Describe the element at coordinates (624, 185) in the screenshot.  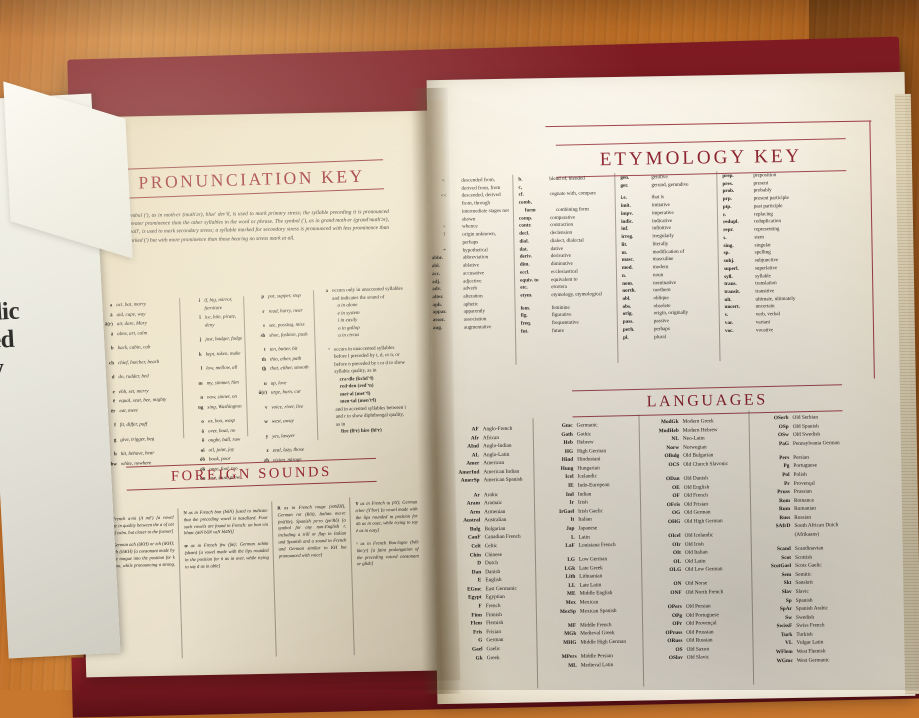
I see `etymology-abbreviation: ger.` at that location.